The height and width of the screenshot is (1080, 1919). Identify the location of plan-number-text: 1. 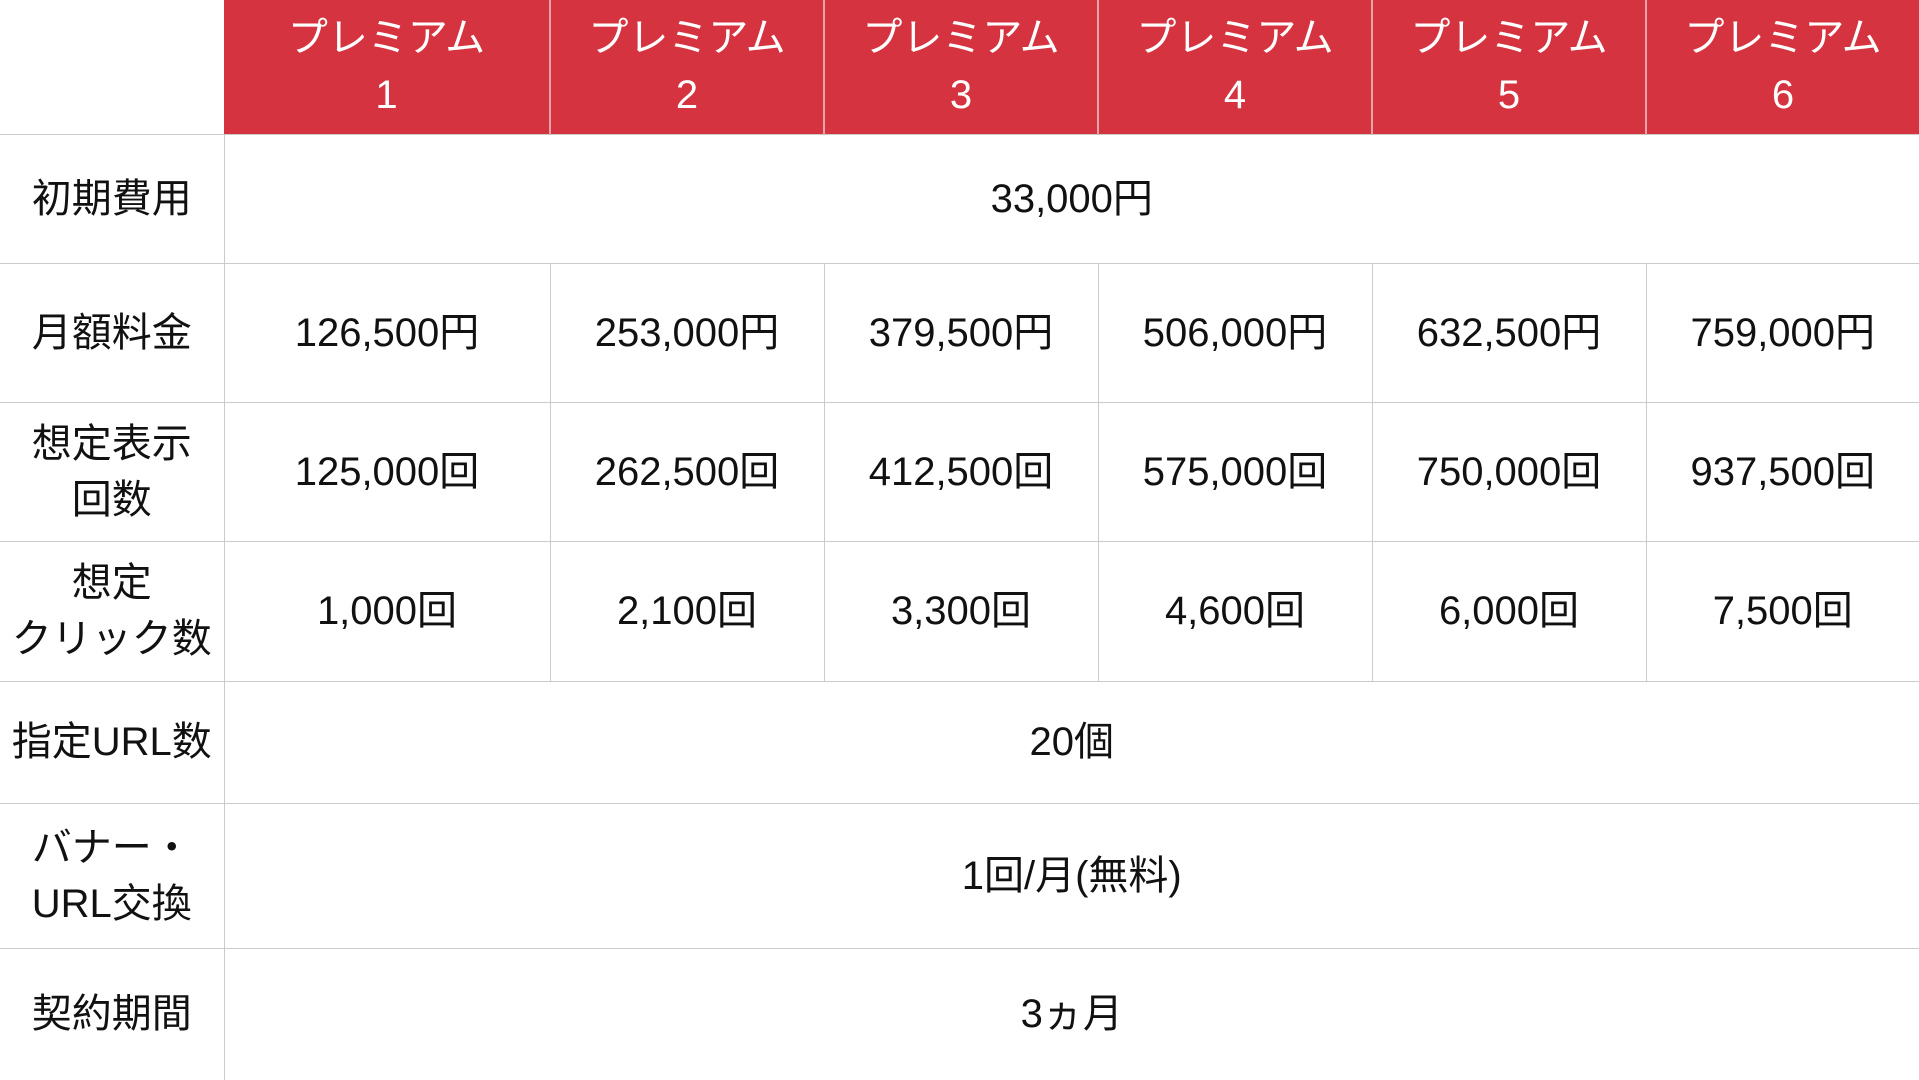
(386, 94).